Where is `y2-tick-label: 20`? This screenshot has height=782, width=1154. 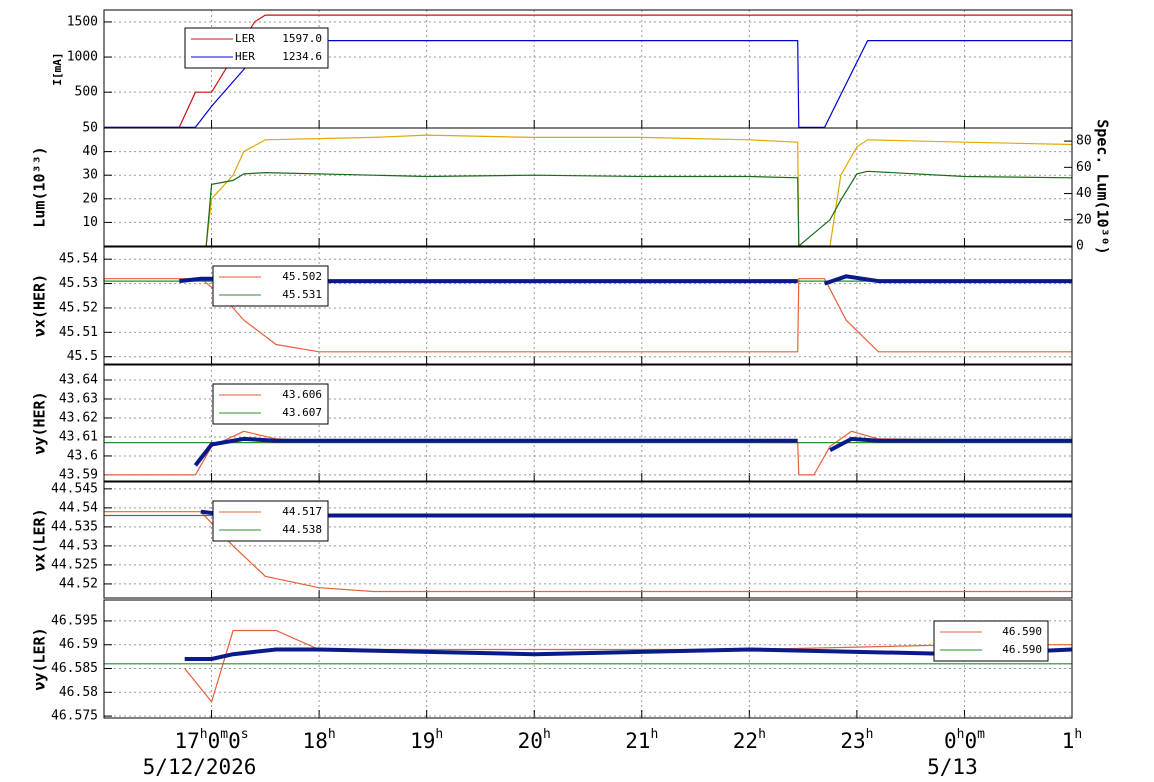 y2-tick-label: 20 is located at coordinates (1084, 219).